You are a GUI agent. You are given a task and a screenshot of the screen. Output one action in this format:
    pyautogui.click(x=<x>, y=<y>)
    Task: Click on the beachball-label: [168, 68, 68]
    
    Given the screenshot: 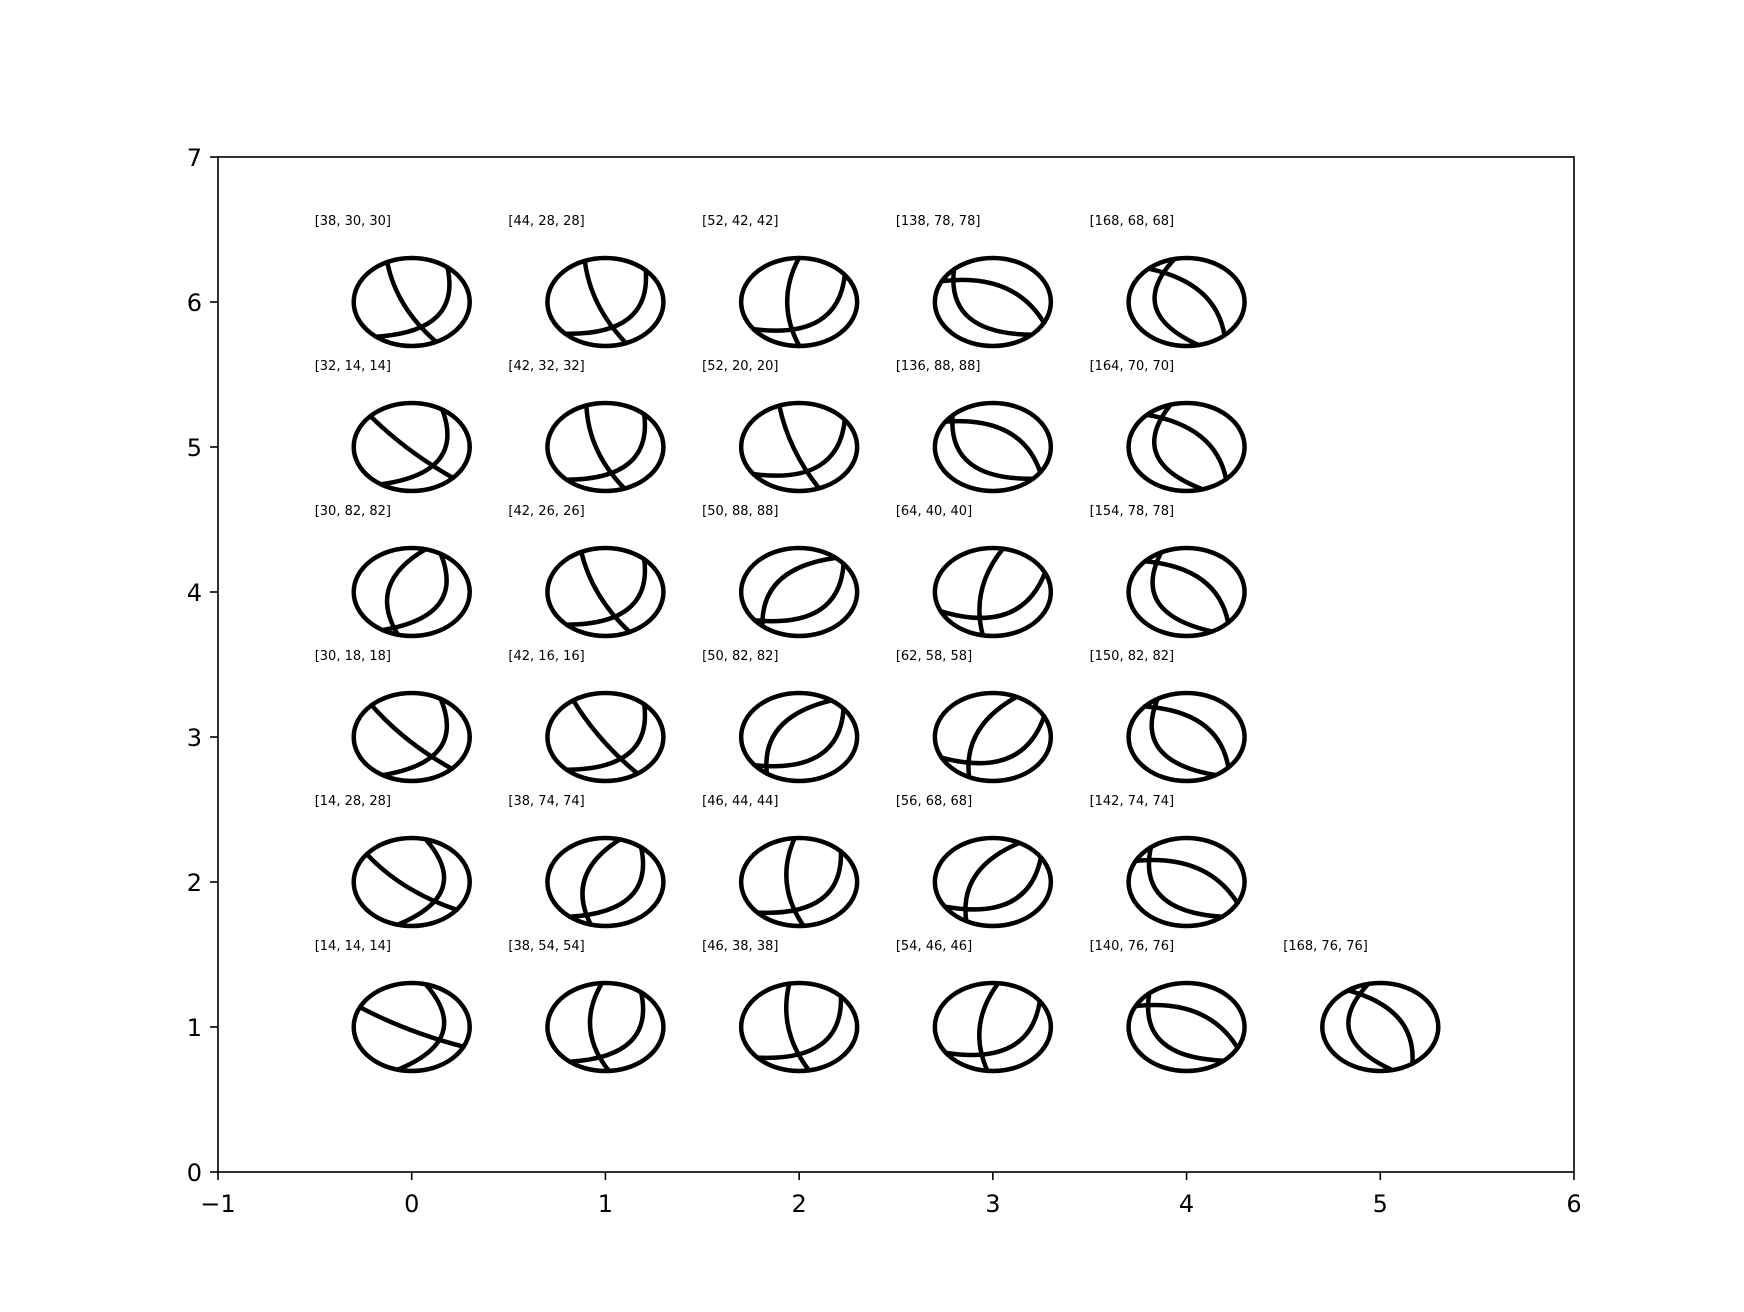 What is the action you would take?
    pyautogui.click(x=1132, y=221)
    